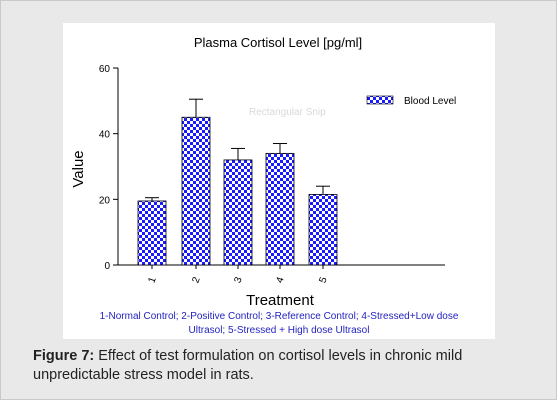 The image size is (557, 401). I want to click on x-tick-label-3: 3, so click(239, 279).